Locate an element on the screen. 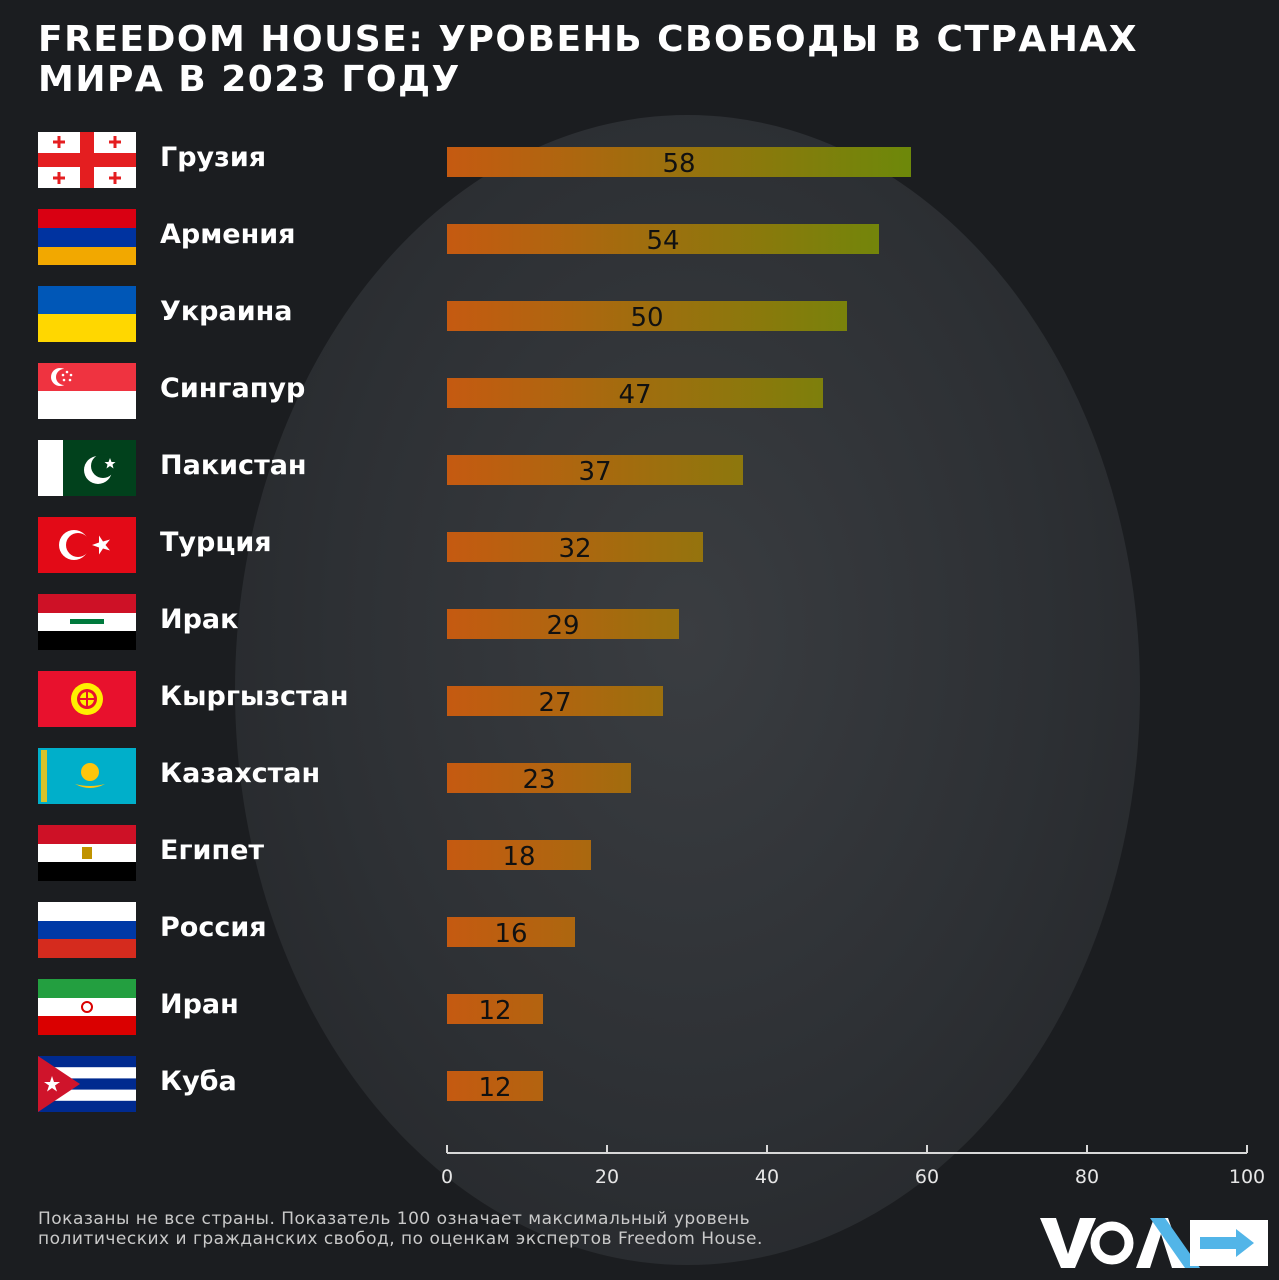 The width and height of the screenshot is (1279, 1280). bar-value-label: 23 is located at coordinates (538, 780).